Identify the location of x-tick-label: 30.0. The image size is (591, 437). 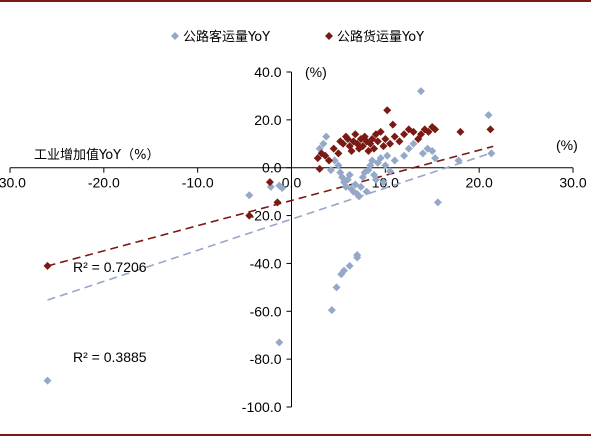
(572, 183).